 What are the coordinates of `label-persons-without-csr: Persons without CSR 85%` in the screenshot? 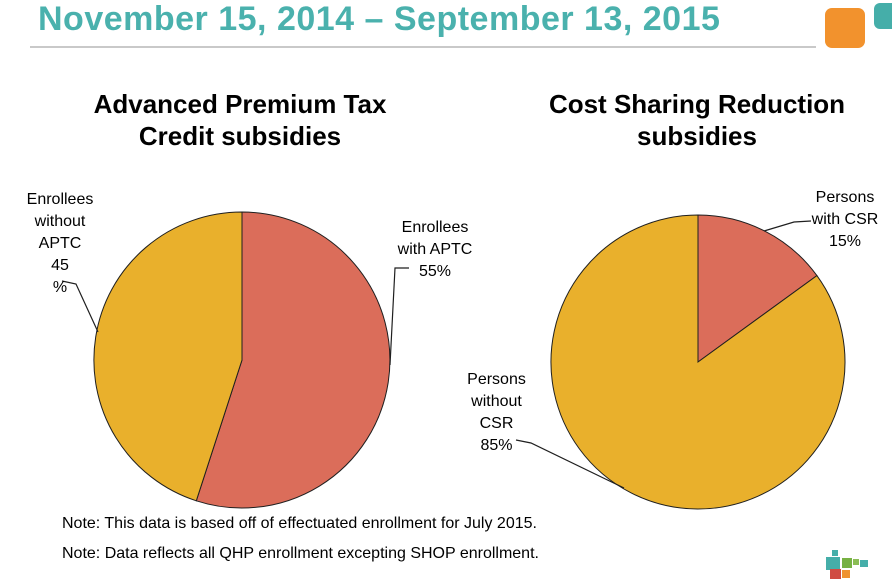 It's located at (496, 412).